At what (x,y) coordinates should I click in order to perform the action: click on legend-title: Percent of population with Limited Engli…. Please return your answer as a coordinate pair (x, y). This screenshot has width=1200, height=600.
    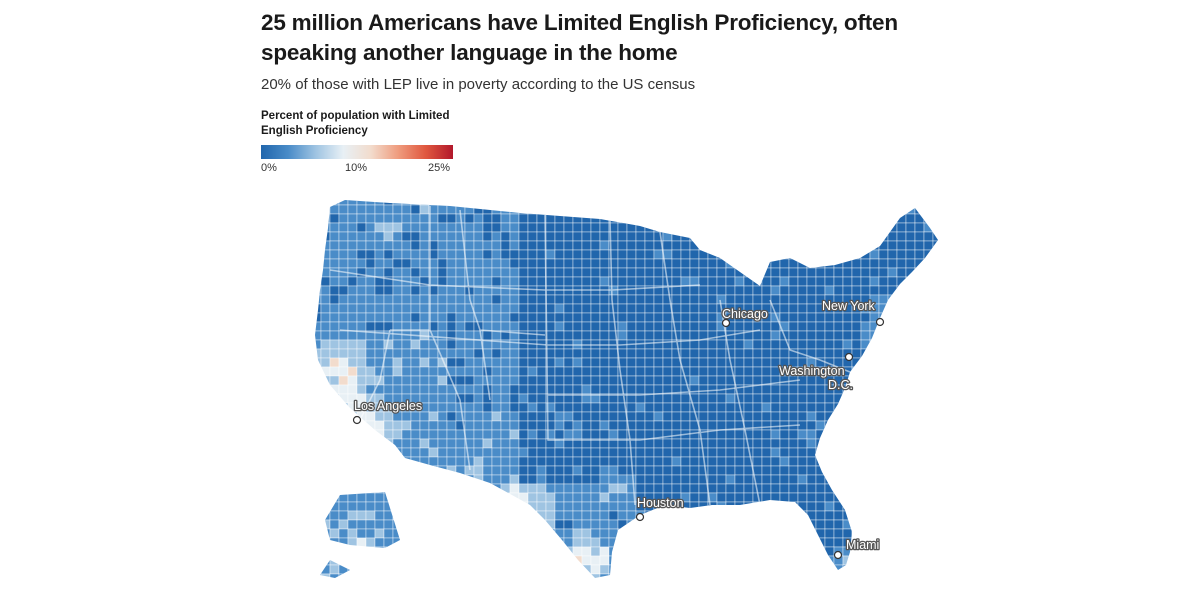
    Looking at the image, I should click on (355, 123).